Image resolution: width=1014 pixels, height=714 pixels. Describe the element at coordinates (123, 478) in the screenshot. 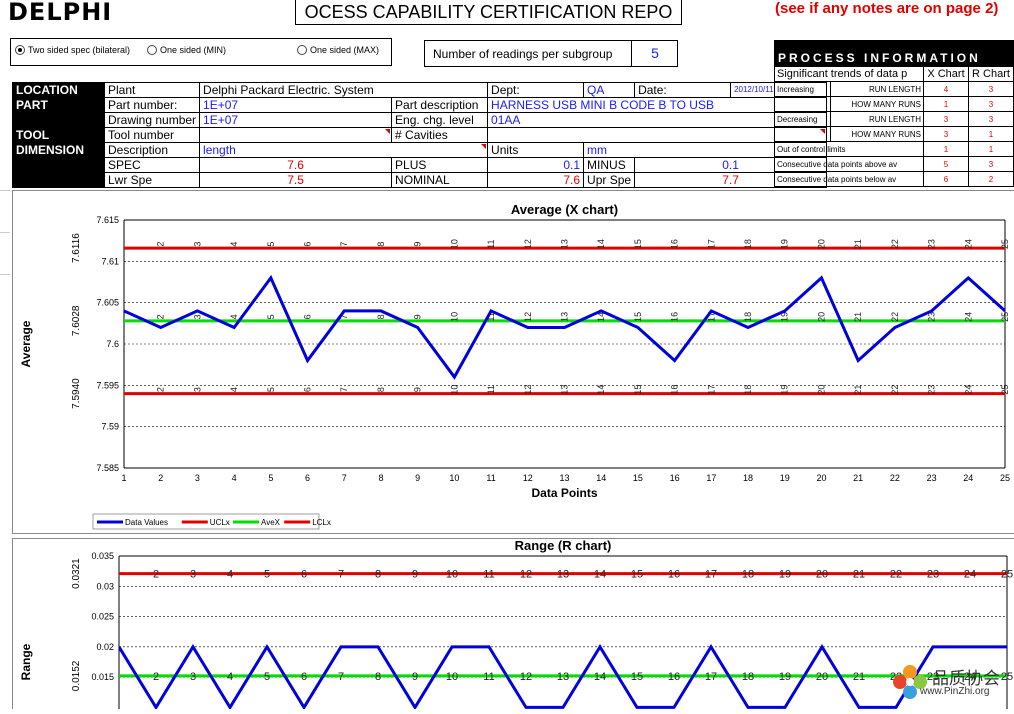

I see `x-tick-label: 1` at that location.